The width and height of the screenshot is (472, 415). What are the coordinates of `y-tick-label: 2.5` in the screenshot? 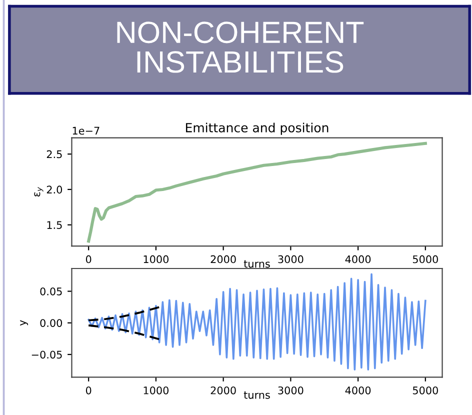 It's located at (54, 154).